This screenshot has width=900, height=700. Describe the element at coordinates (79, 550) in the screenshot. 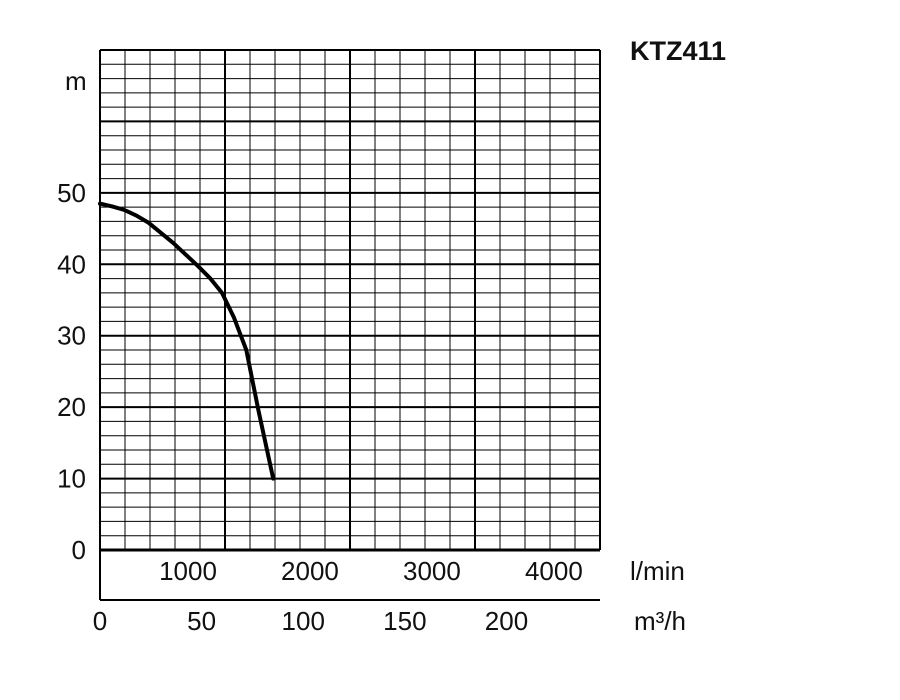

I see `y-tick-label: 0` at that location.